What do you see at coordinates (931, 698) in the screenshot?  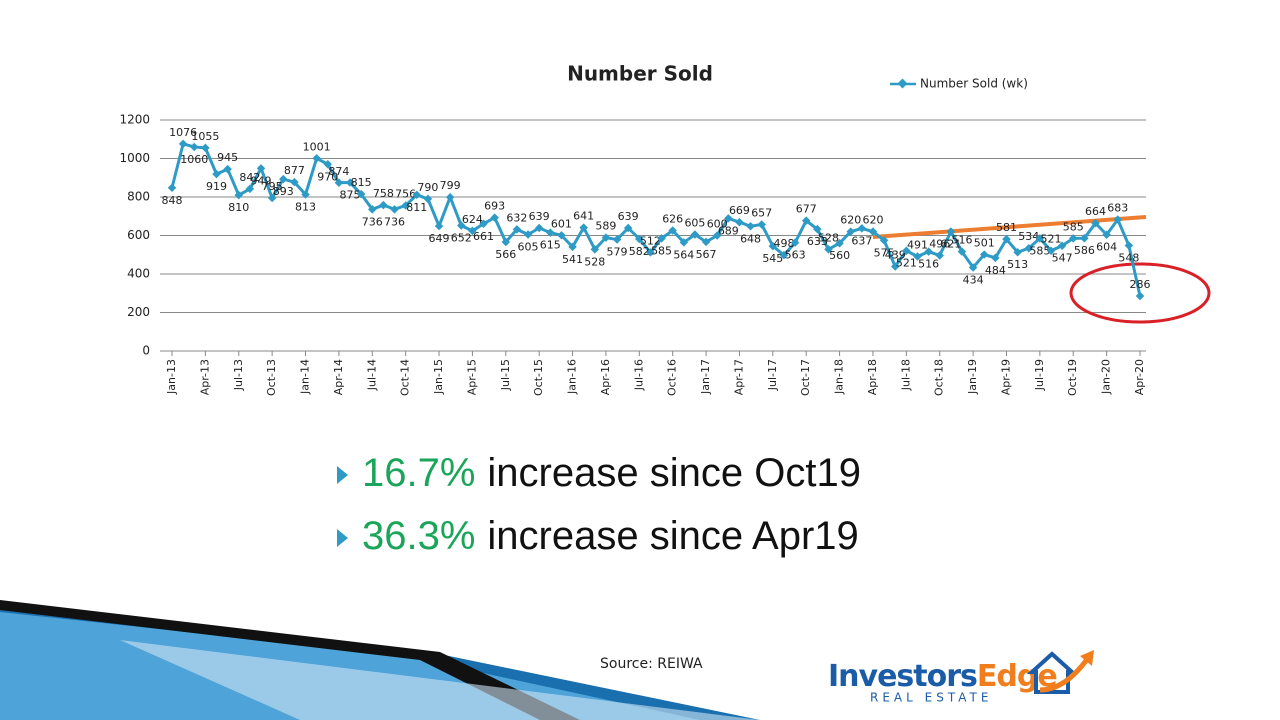 I see `logo-tagline: REAL ESTATE` at bounding box center [931, 698].